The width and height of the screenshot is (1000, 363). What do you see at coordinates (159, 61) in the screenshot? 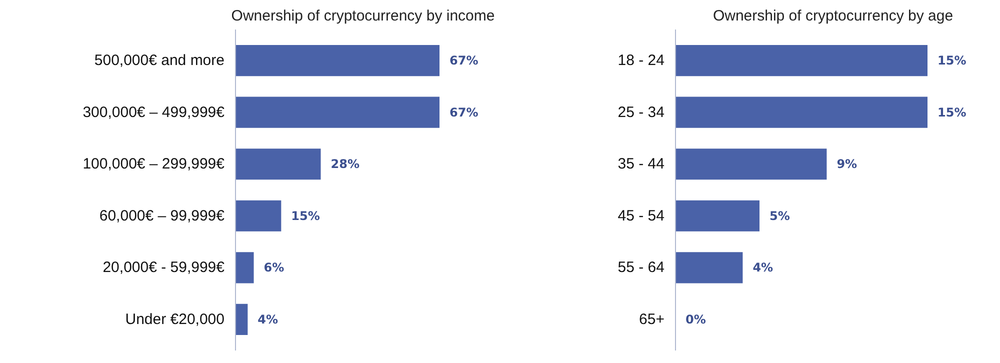
I see `y-tick-label: 500,000€ and more` at bounding box center [159, 61].